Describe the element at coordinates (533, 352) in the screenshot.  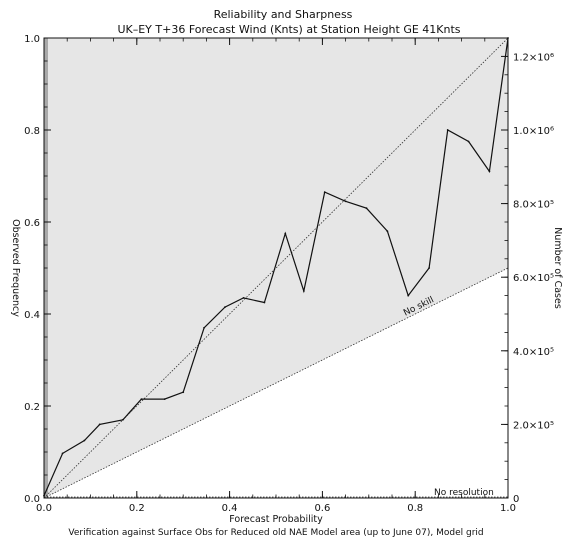
I see `y2-tick-label: 4.0×10⁵` at that location.